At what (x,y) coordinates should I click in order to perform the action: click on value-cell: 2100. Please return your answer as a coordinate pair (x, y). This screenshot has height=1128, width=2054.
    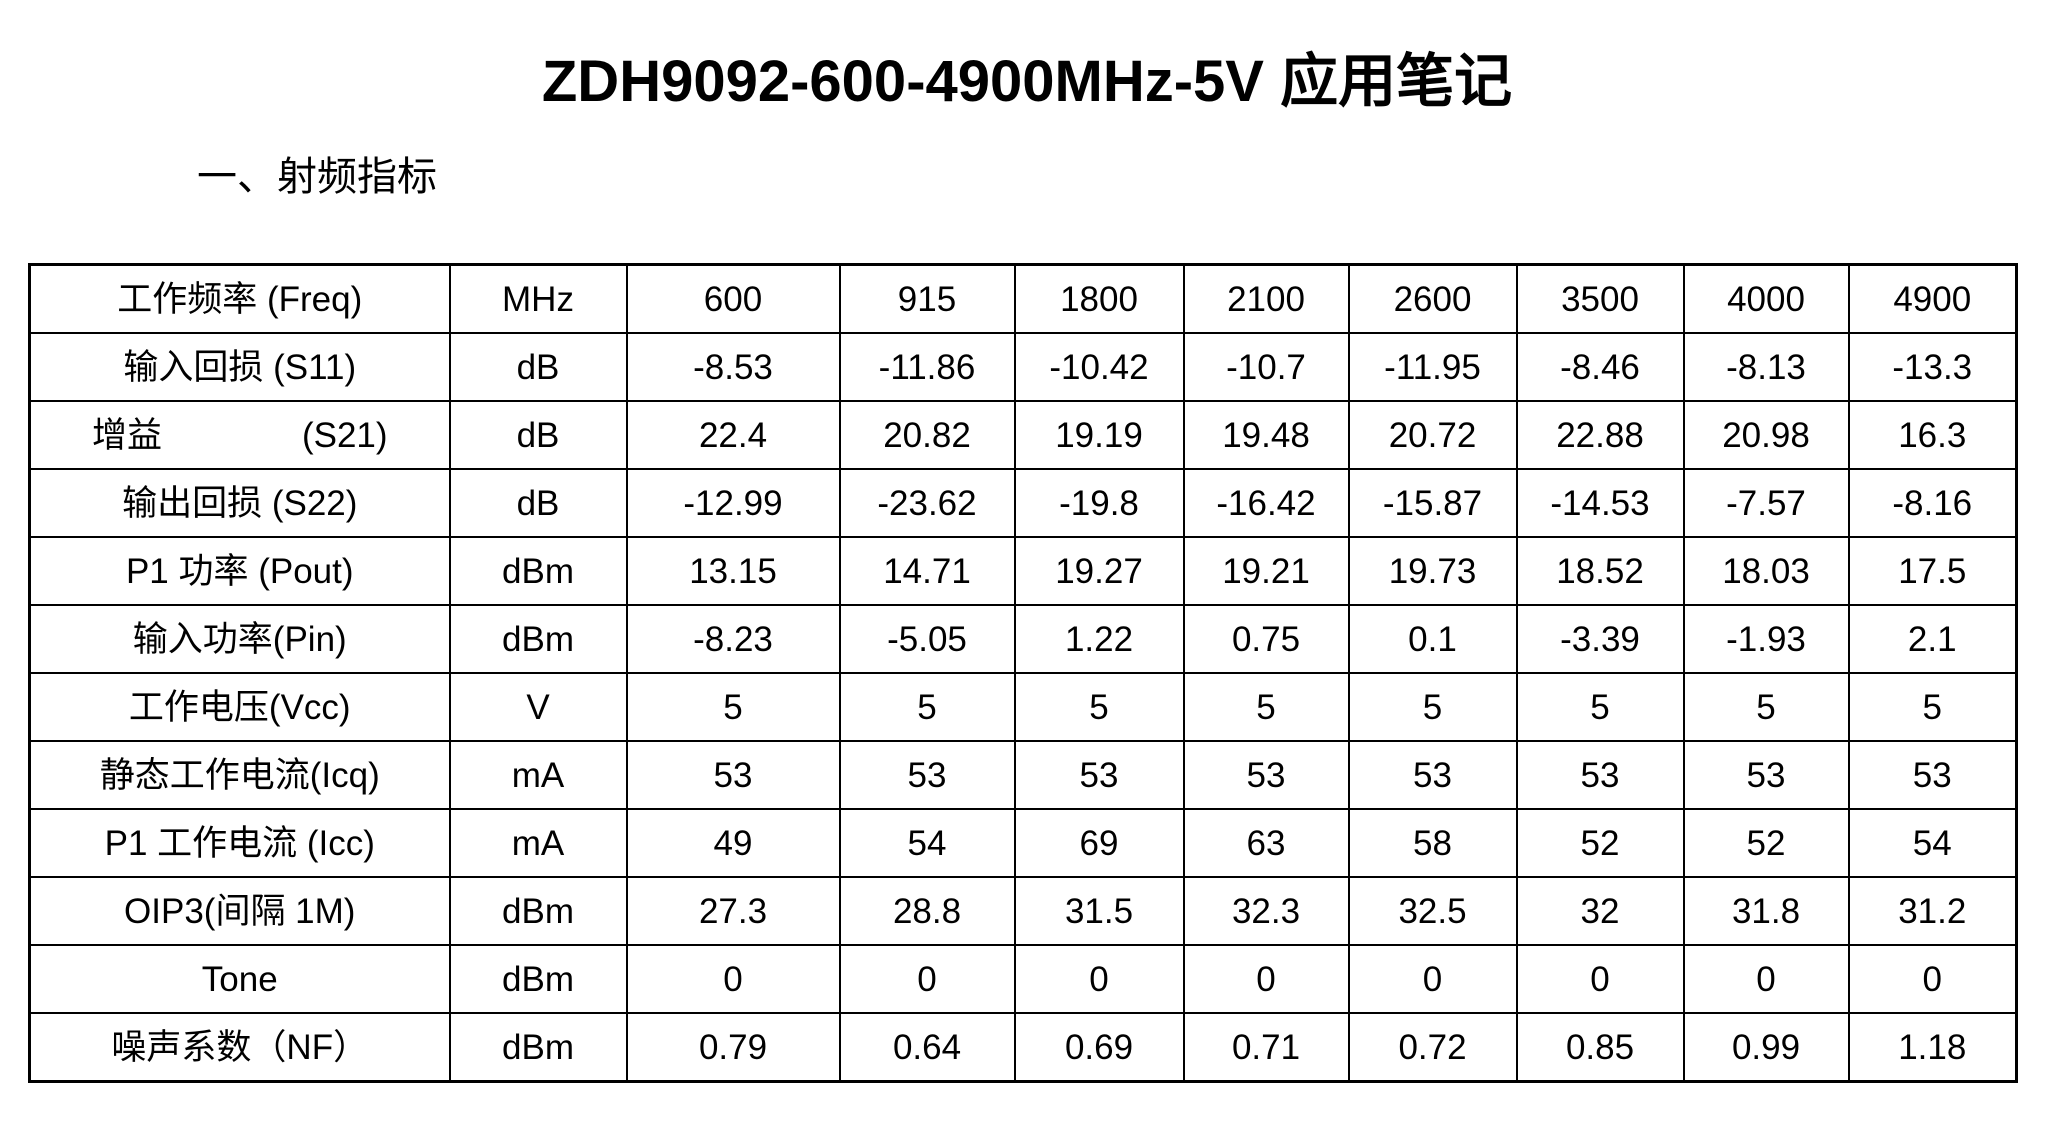
    Looking at the image, I should click on (1266, 298).